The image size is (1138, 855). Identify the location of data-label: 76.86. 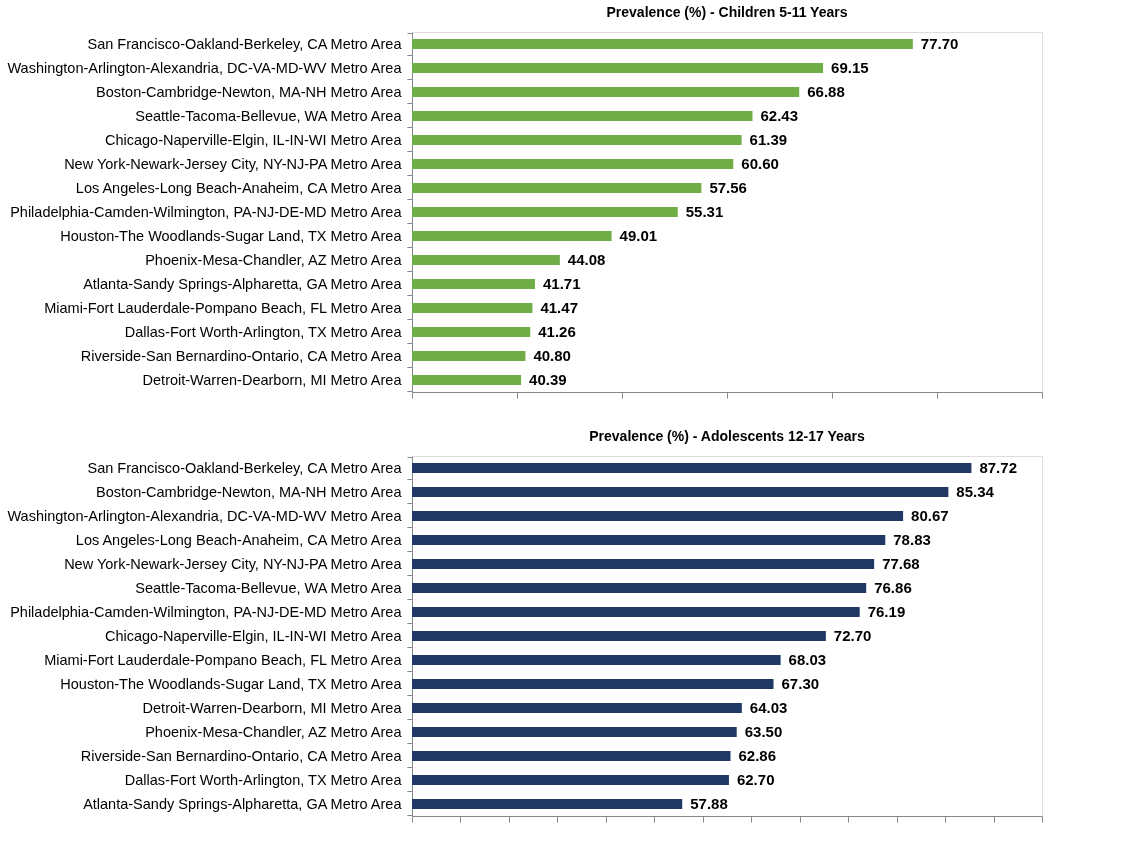
(893, 587).